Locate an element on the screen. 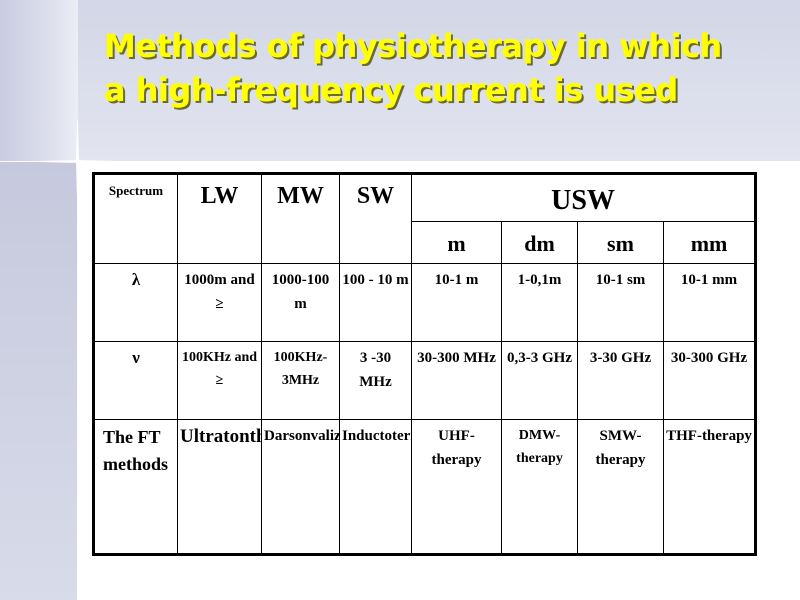  cell-lambda-m: 10-1 m is located at coordinates (456, 302).